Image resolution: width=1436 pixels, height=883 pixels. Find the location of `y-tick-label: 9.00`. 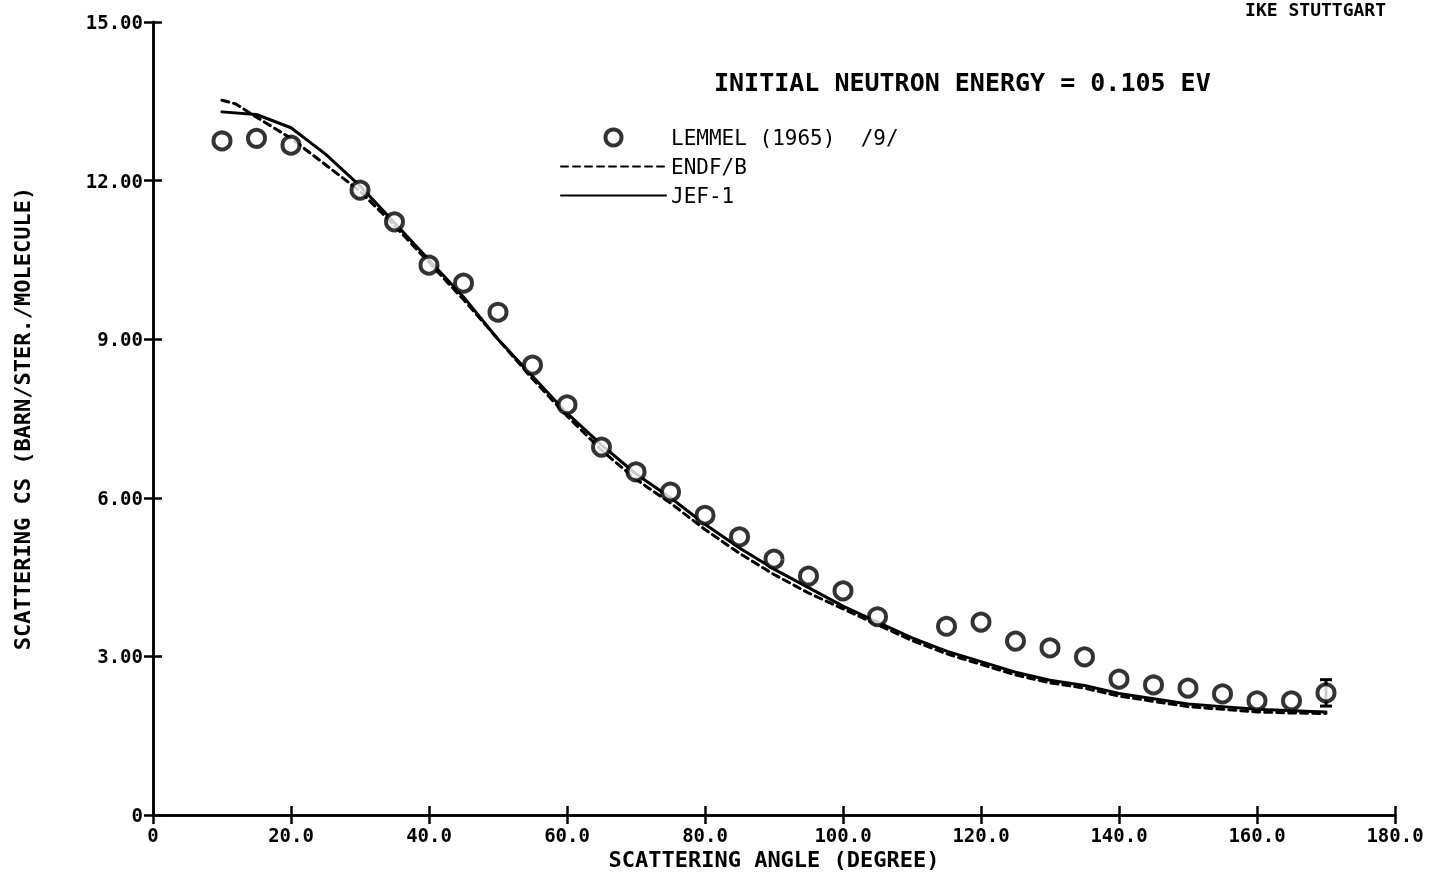

y-tick-label: 9.00 is located at coordinates (120, 339).